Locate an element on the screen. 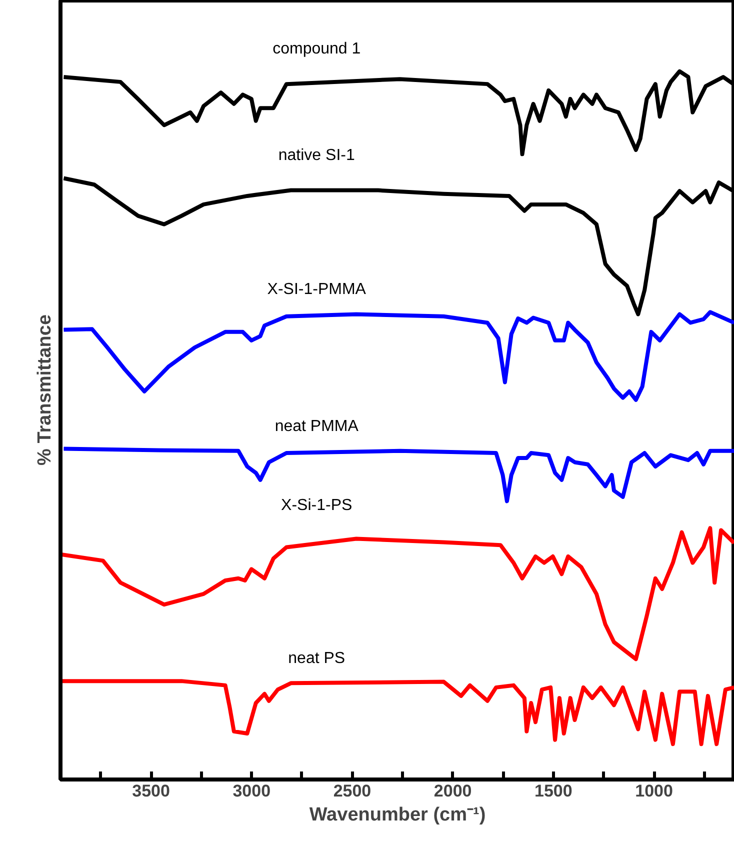 The image size is (734, 849). x-tick-label: 3500 is located at coordinates (151, 791).